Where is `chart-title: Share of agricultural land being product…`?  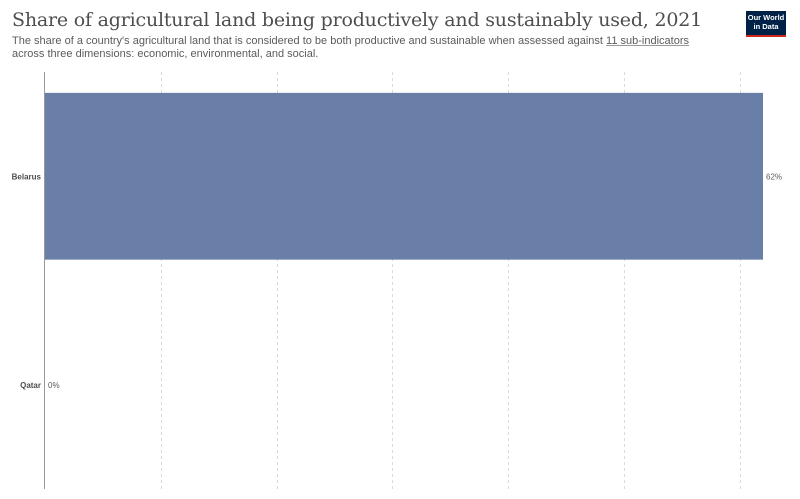 chart-title: Share of agricultural land being product… is located at coordinates (357, 20).